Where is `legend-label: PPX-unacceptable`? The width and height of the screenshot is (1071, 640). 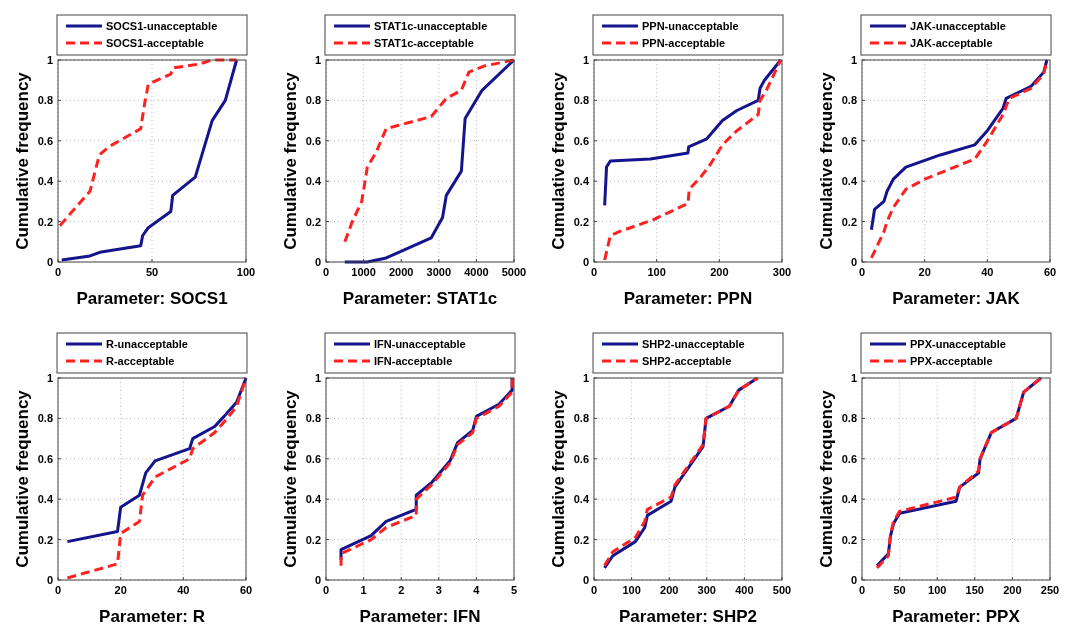 legend-label: PPX-unacceptable is located at coordinates (958, 344).